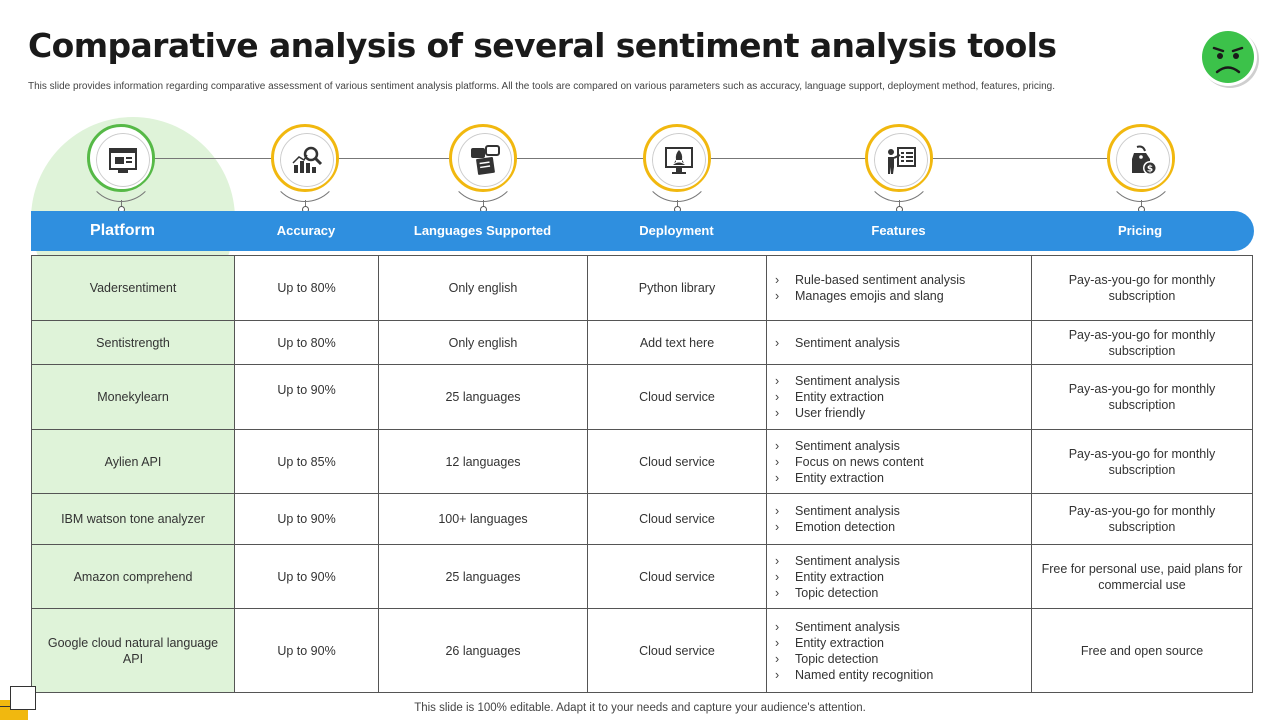  I want to click on corner-box, so click(23, 698).